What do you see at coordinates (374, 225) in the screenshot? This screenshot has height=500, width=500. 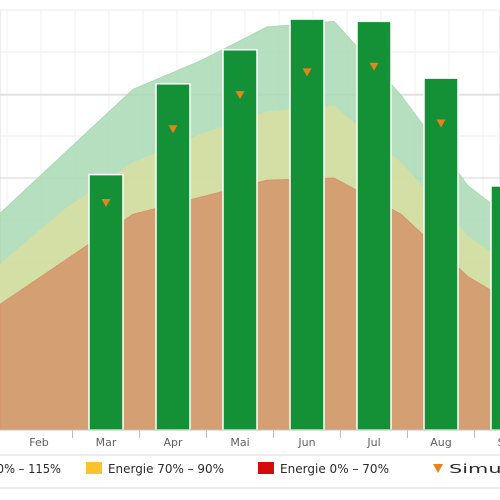 I see `bar-jul` at bounding box center [374, 225].